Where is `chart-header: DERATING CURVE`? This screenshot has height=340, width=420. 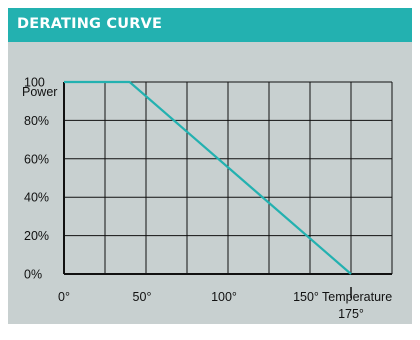
chart-header: DERATING CURVE is located at coordinates (210, 25).